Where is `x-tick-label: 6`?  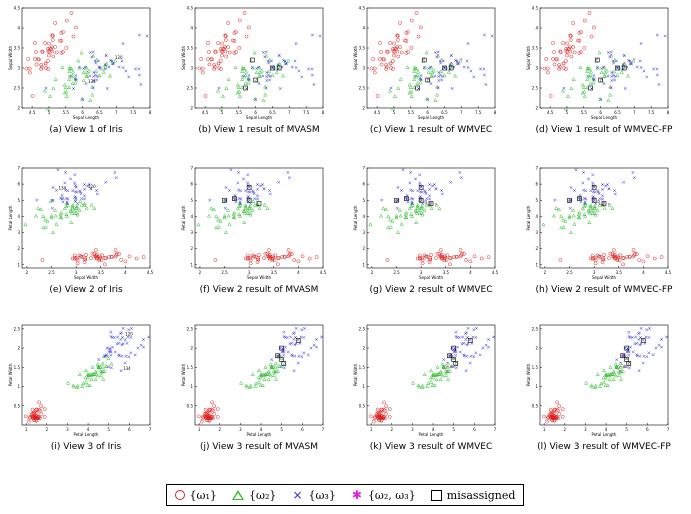
x-tick-label: 6 is located at coordinates (600, 112).